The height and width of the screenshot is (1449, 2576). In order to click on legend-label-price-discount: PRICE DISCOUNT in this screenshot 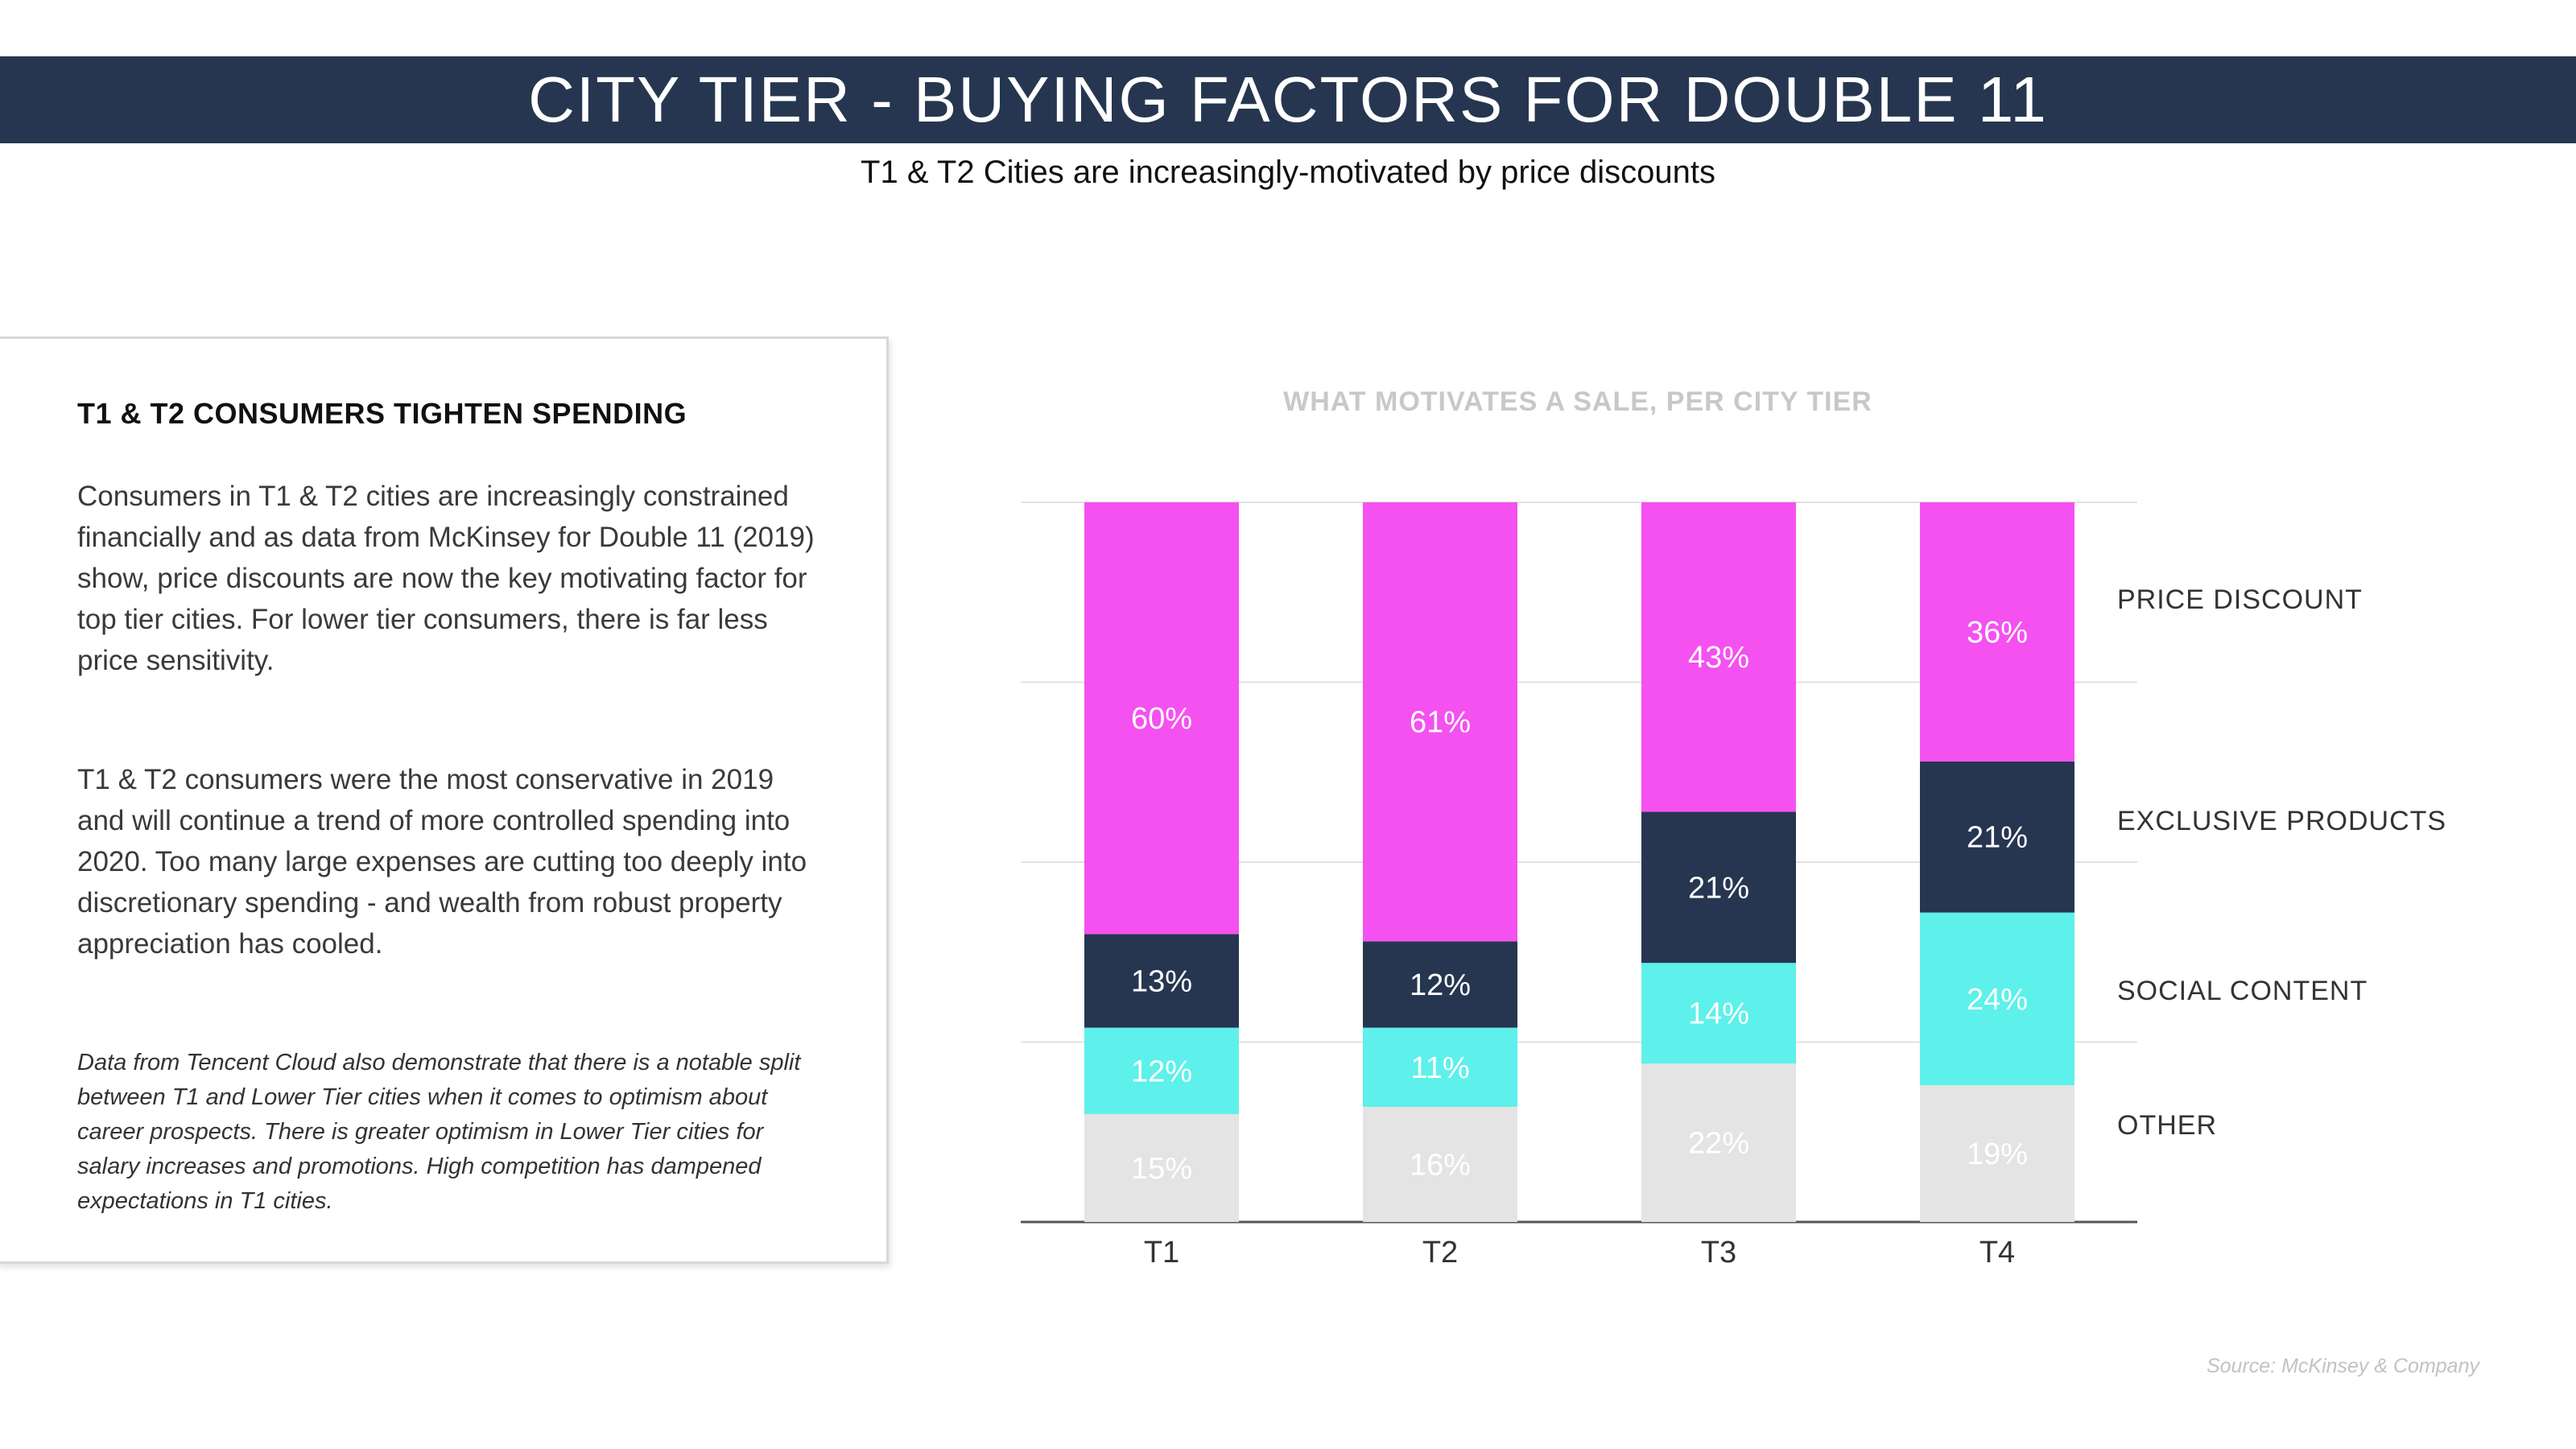, I will do `click(2240, 599)`.